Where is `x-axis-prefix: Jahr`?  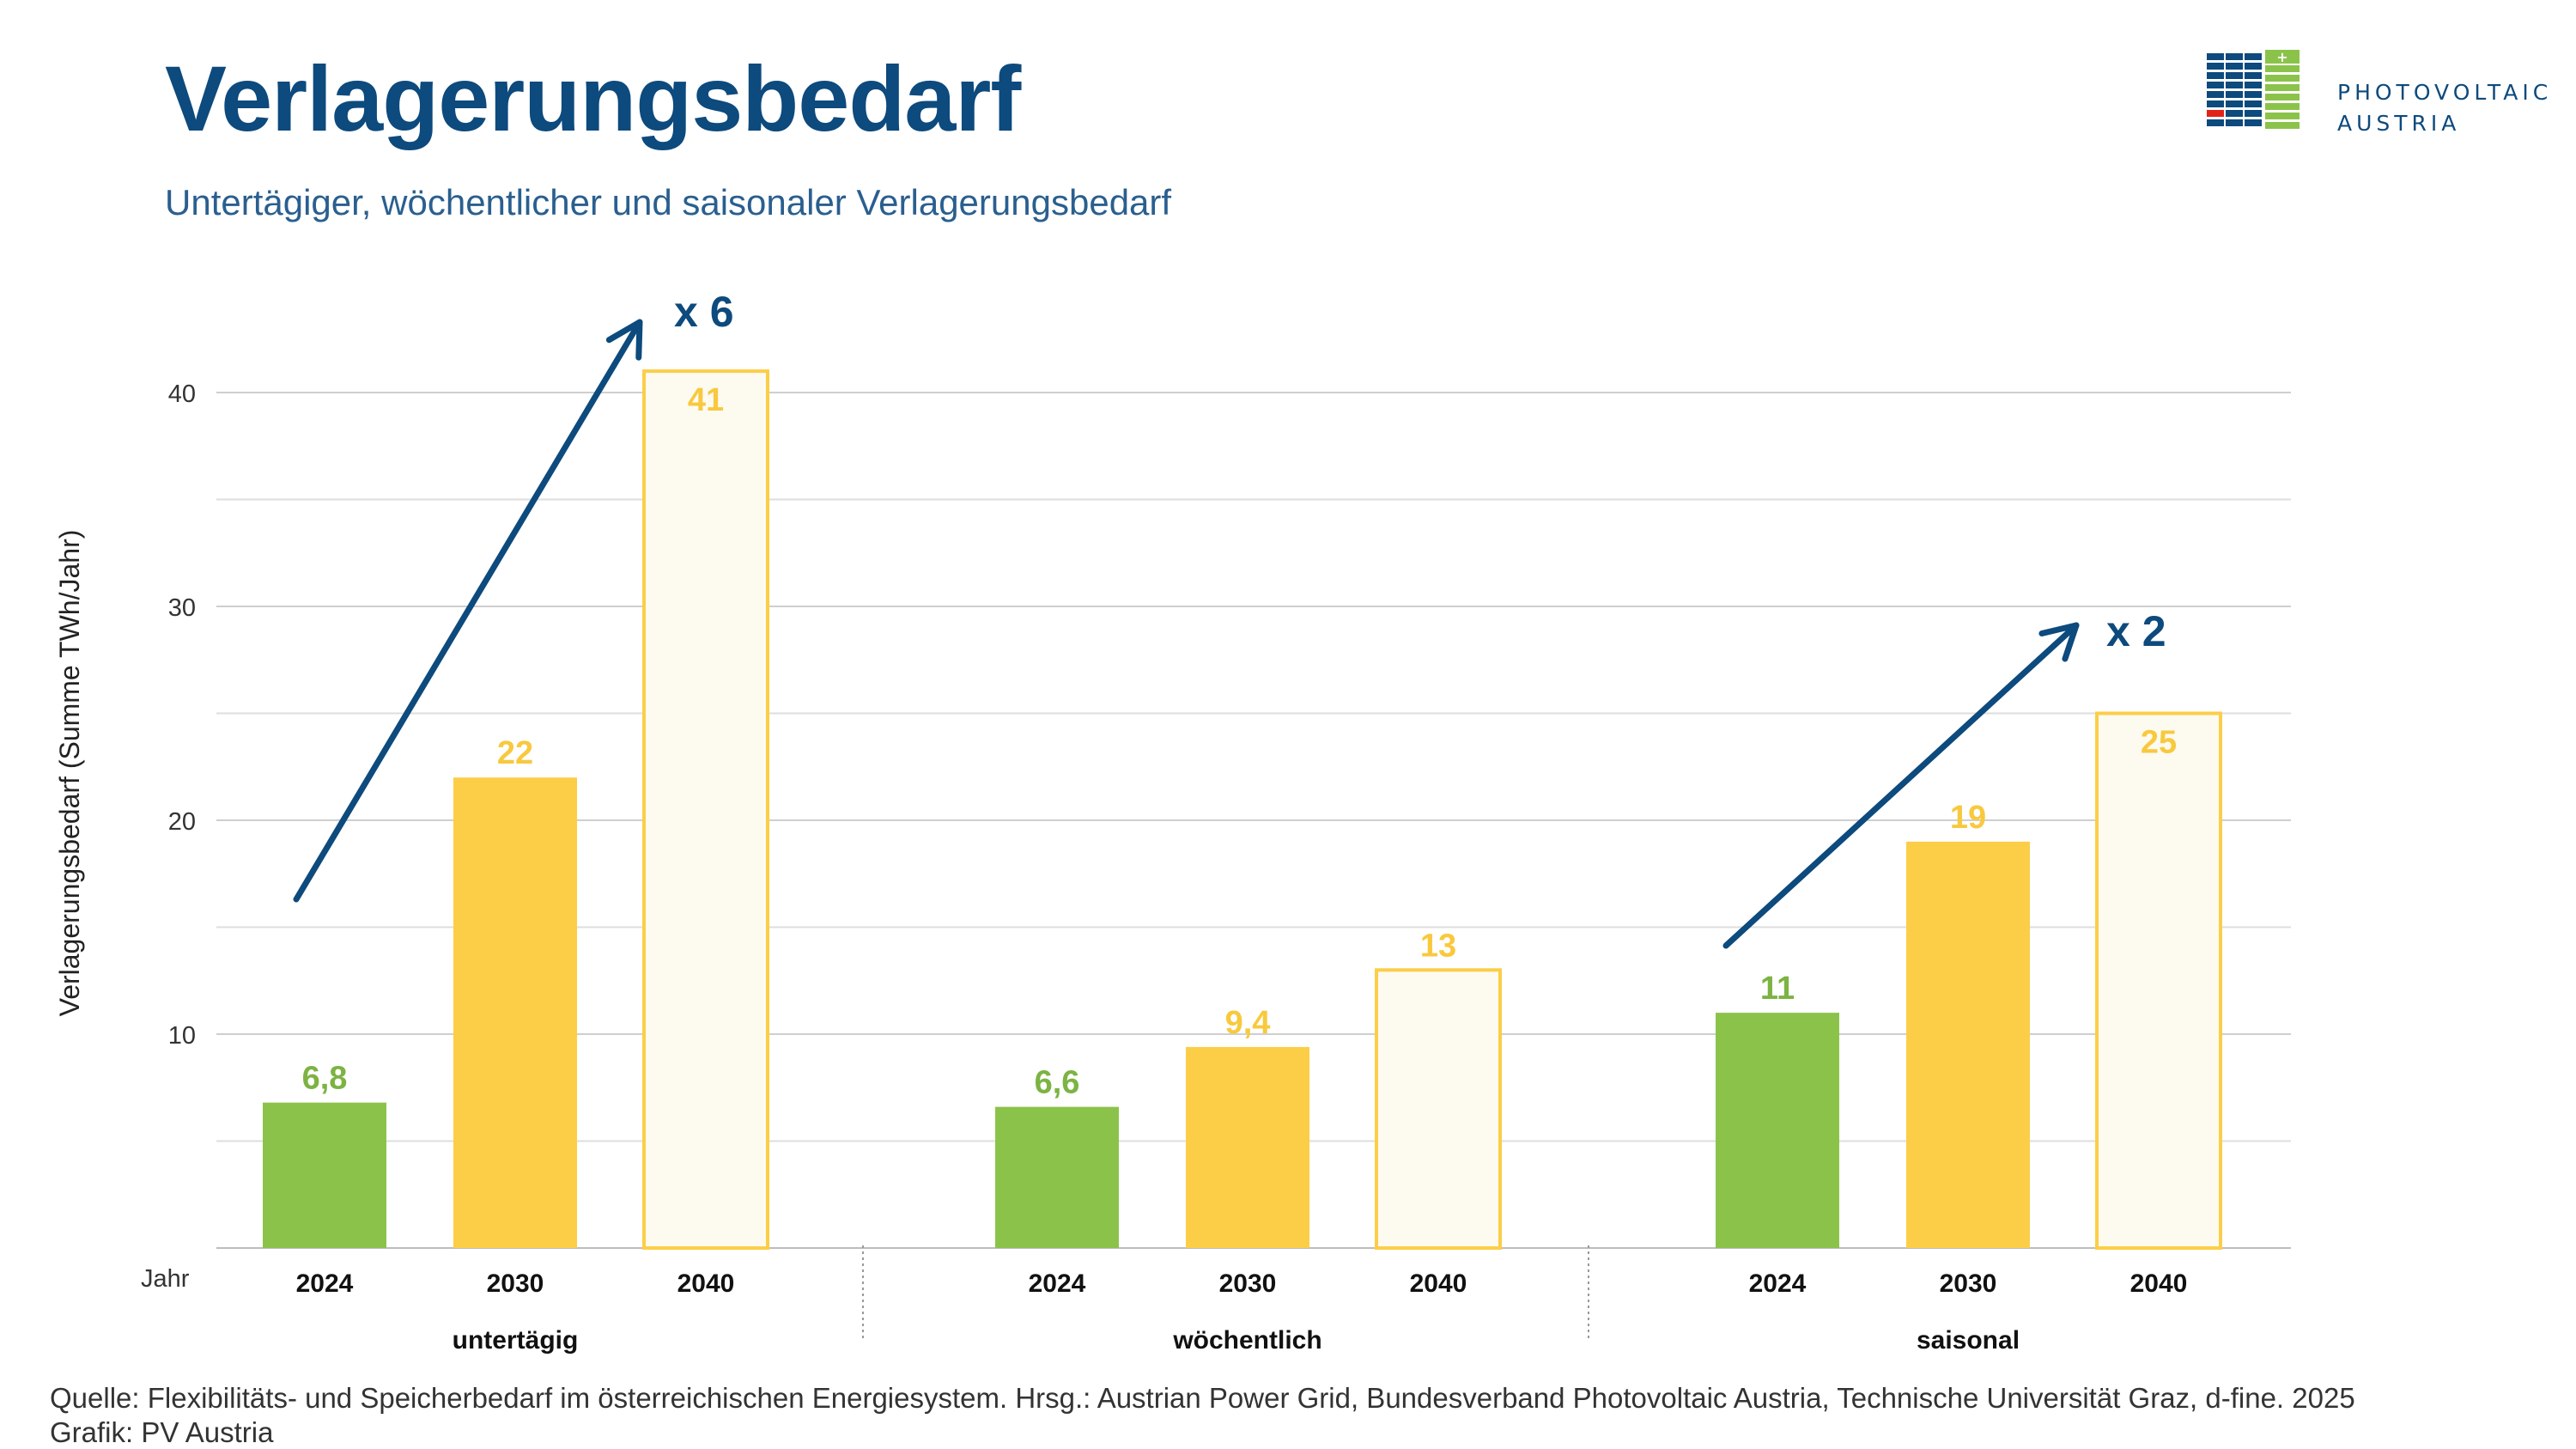
x-axis-prefix: Jahr is located at coordinates (165, 1279).